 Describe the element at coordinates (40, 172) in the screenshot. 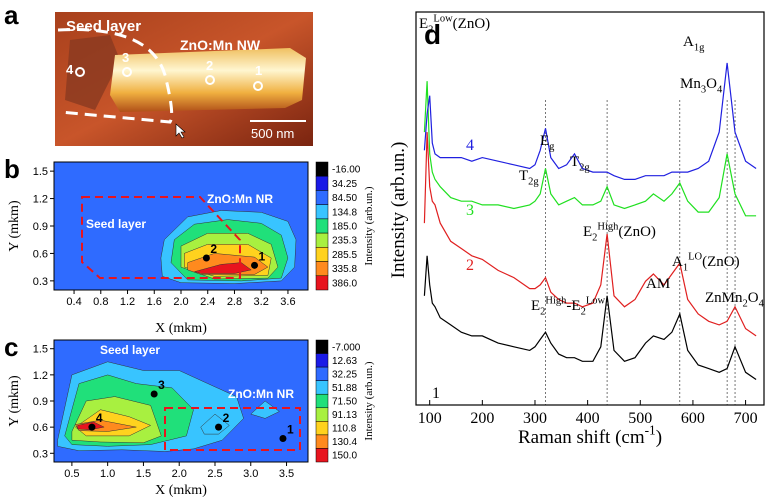

I see `y-tick-label: 1.5` at that location.